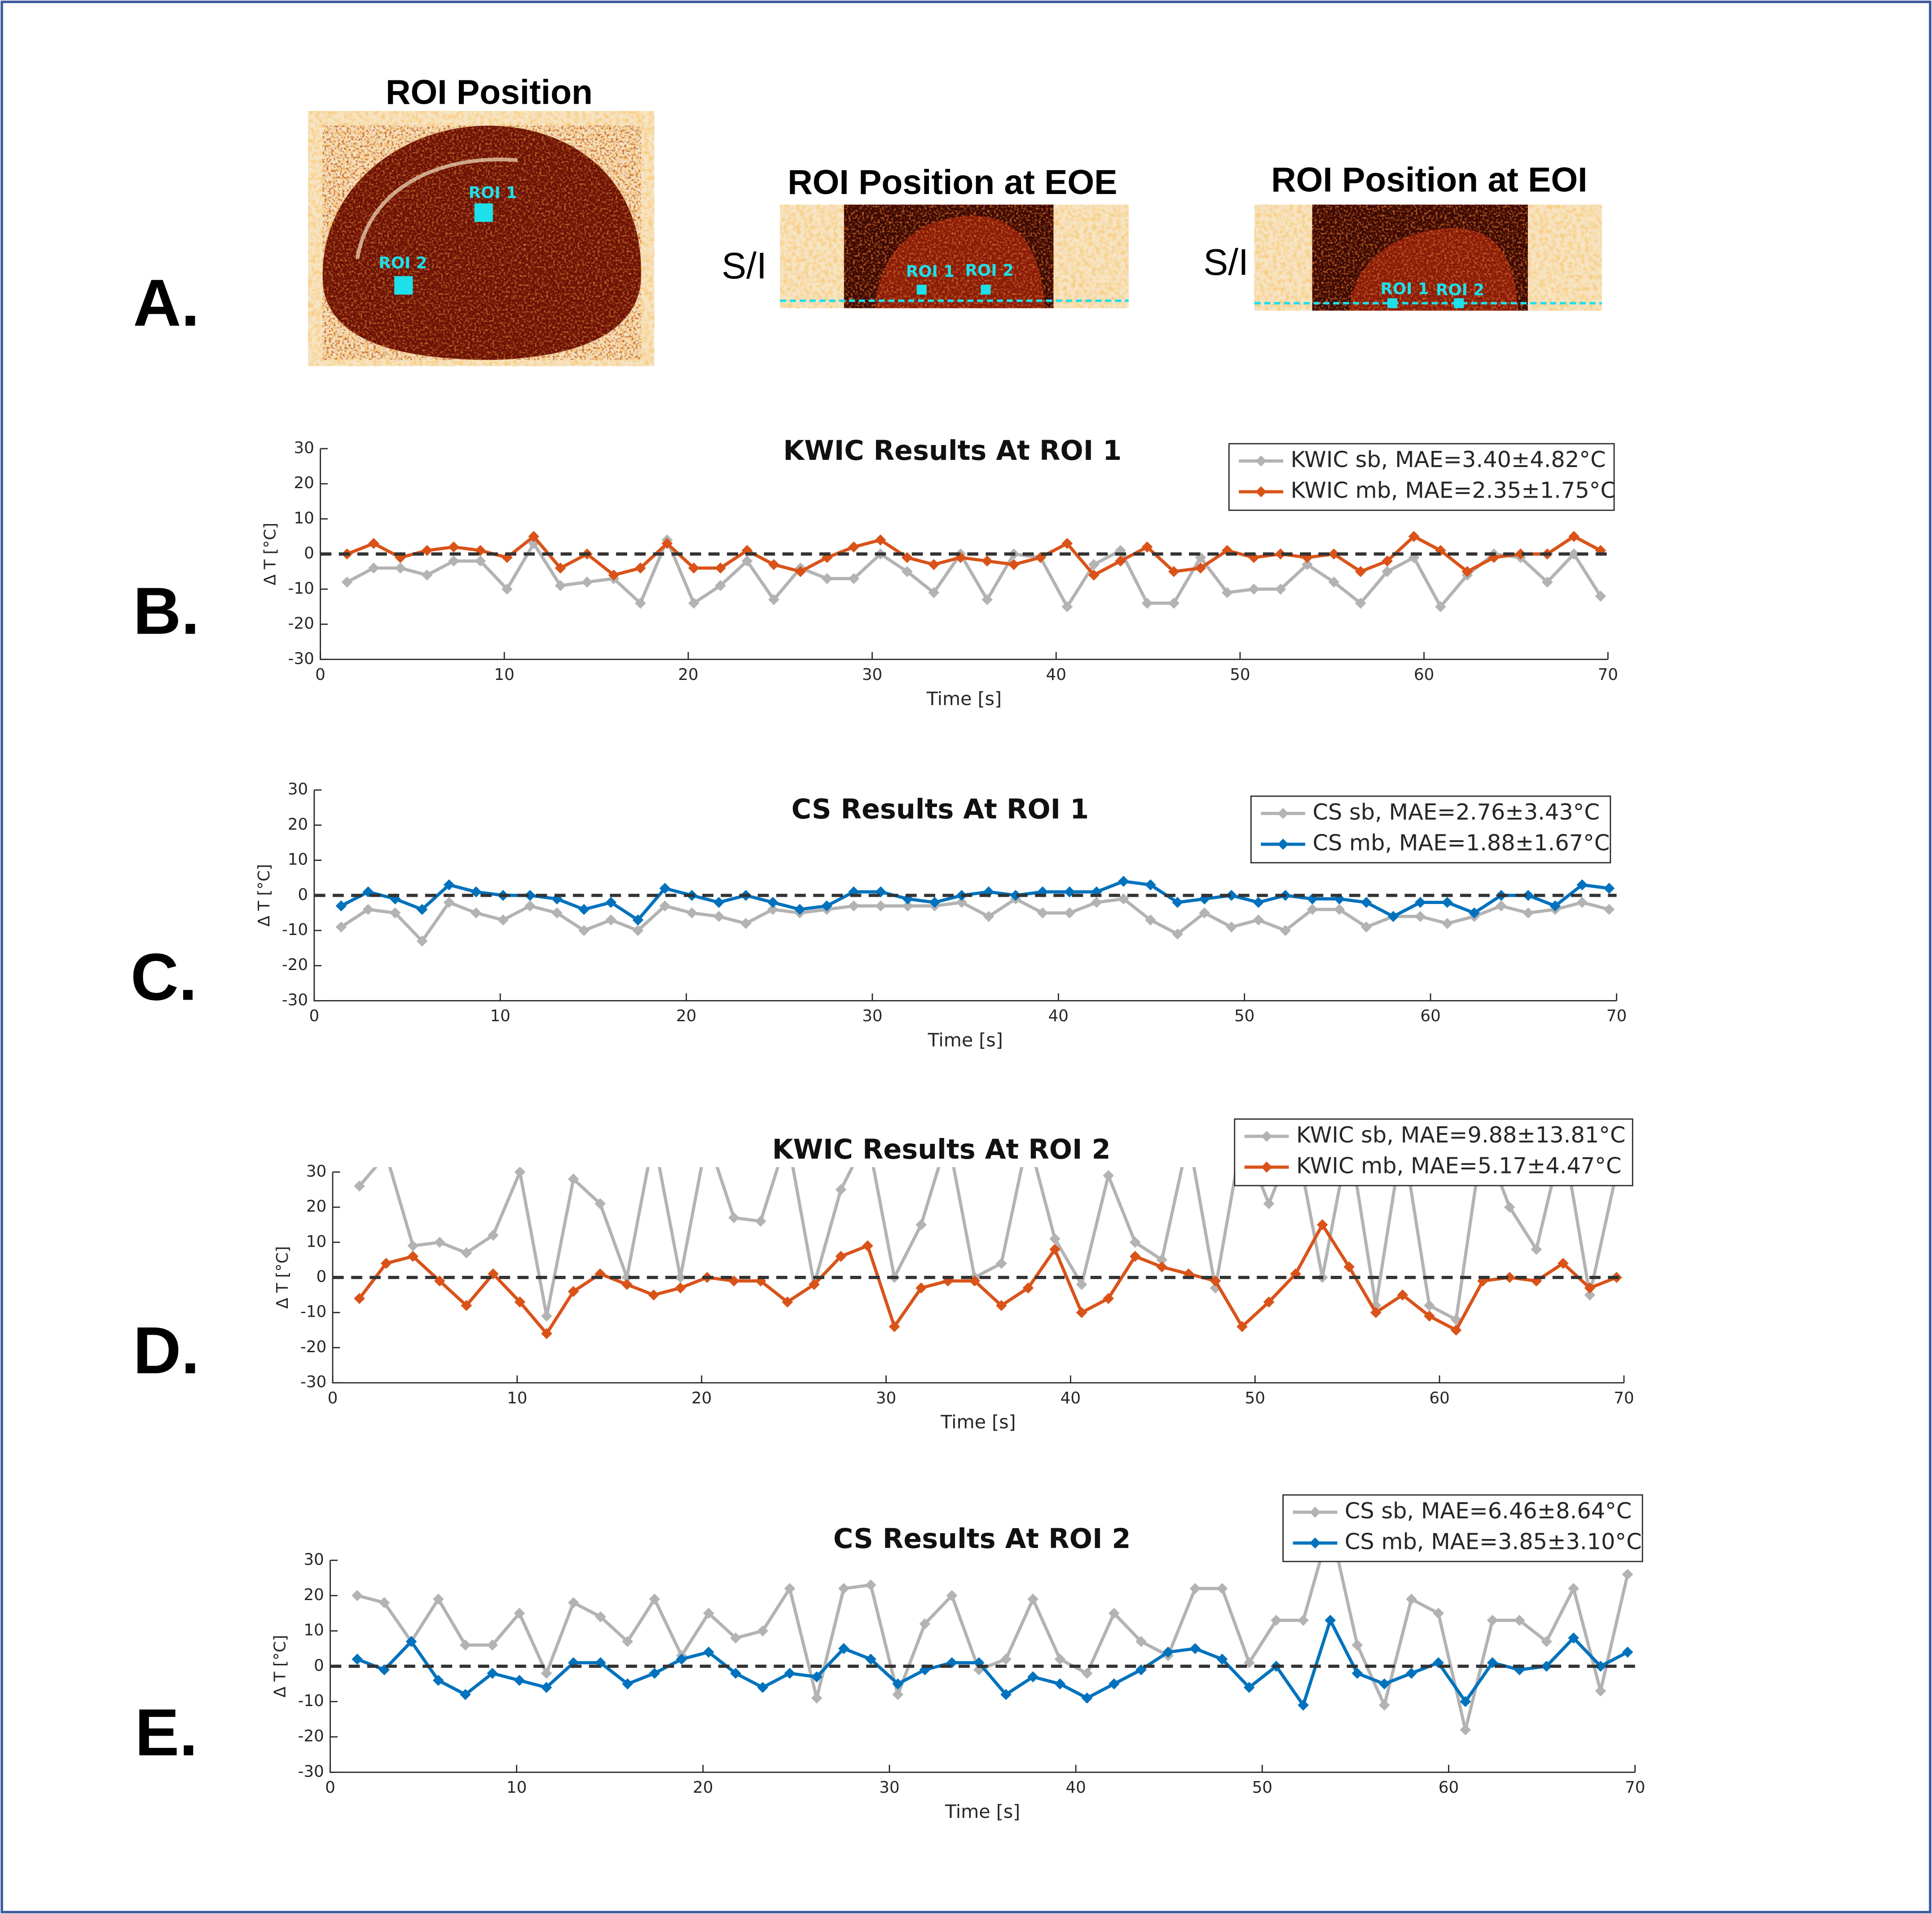  I want to click on plot-content, so click(975, 911).